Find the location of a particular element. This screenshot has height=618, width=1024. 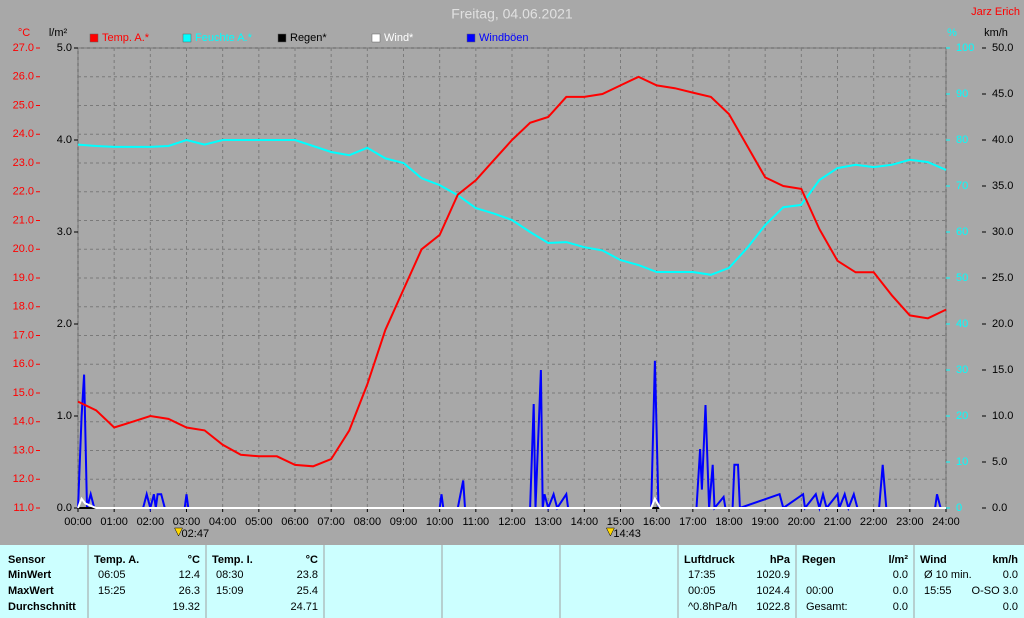

table-cell: 24.71 is located at coordinates (304, 607).